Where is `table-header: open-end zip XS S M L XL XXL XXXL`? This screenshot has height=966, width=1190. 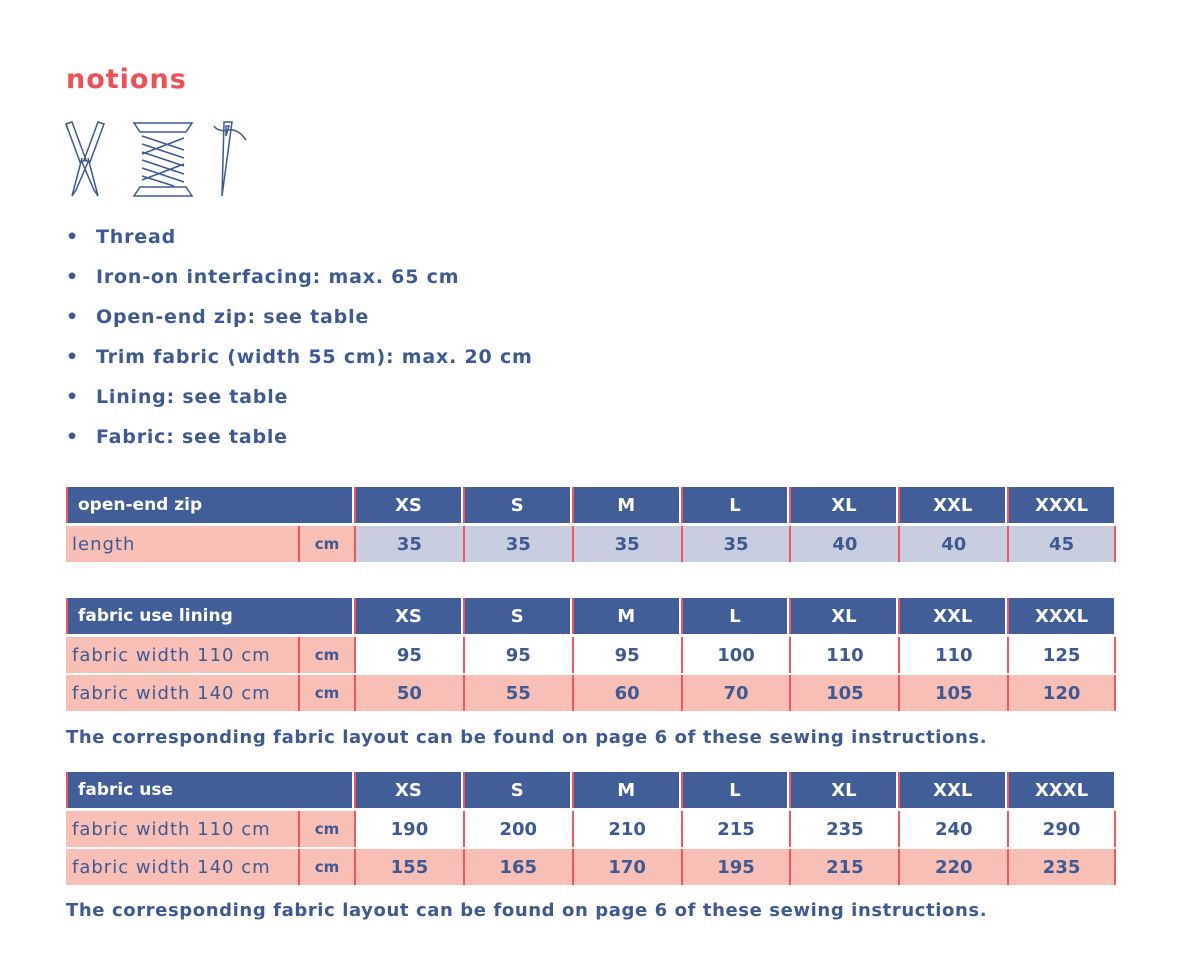
table-header: open-end zip XS S M L XL XXL XXXL is located at coordinates (592, 505).